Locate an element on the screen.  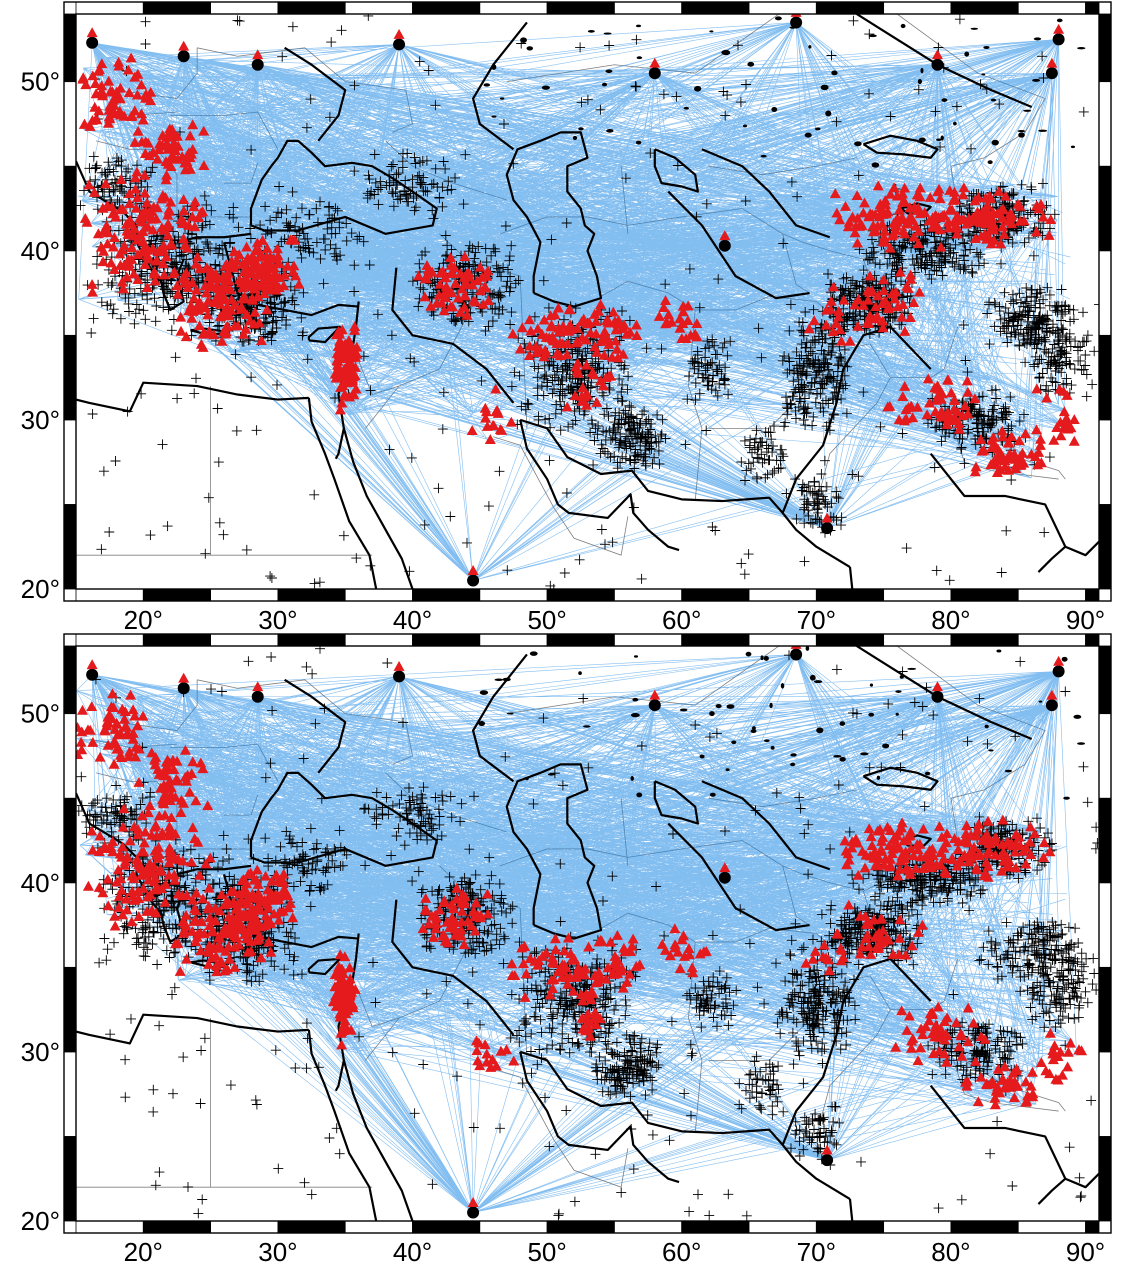
lon-tick-label: 80° is located at coordinates (950, 620).